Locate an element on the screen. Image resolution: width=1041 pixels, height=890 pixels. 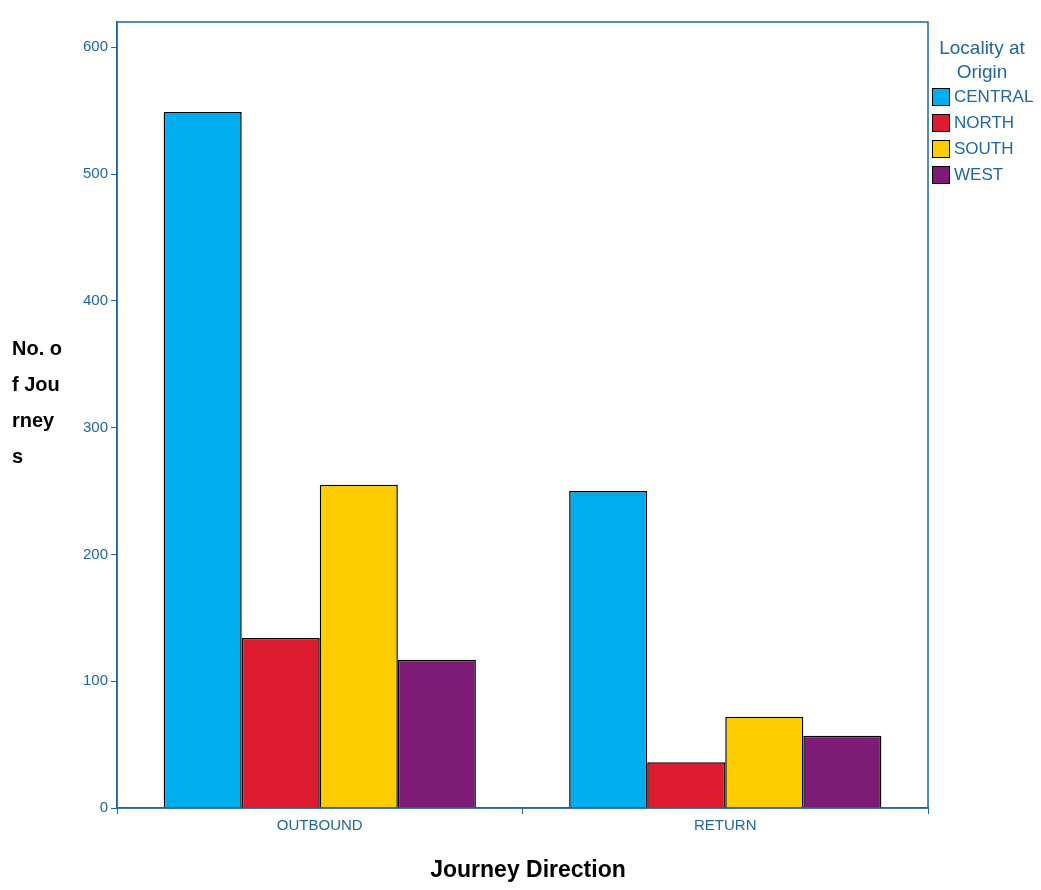
y-tick-label: 500 is located at coordinates (96, 173).